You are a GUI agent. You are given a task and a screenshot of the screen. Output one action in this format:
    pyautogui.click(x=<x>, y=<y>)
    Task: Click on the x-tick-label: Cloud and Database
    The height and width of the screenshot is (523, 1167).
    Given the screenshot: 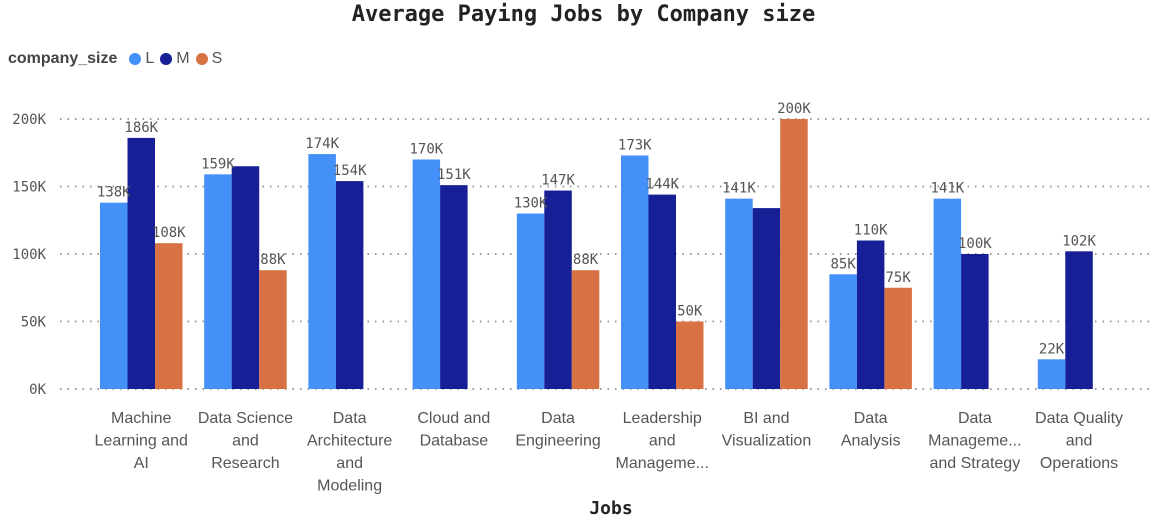 What is the action you would take?
    pyautogui.click(x=453, y=430)
    